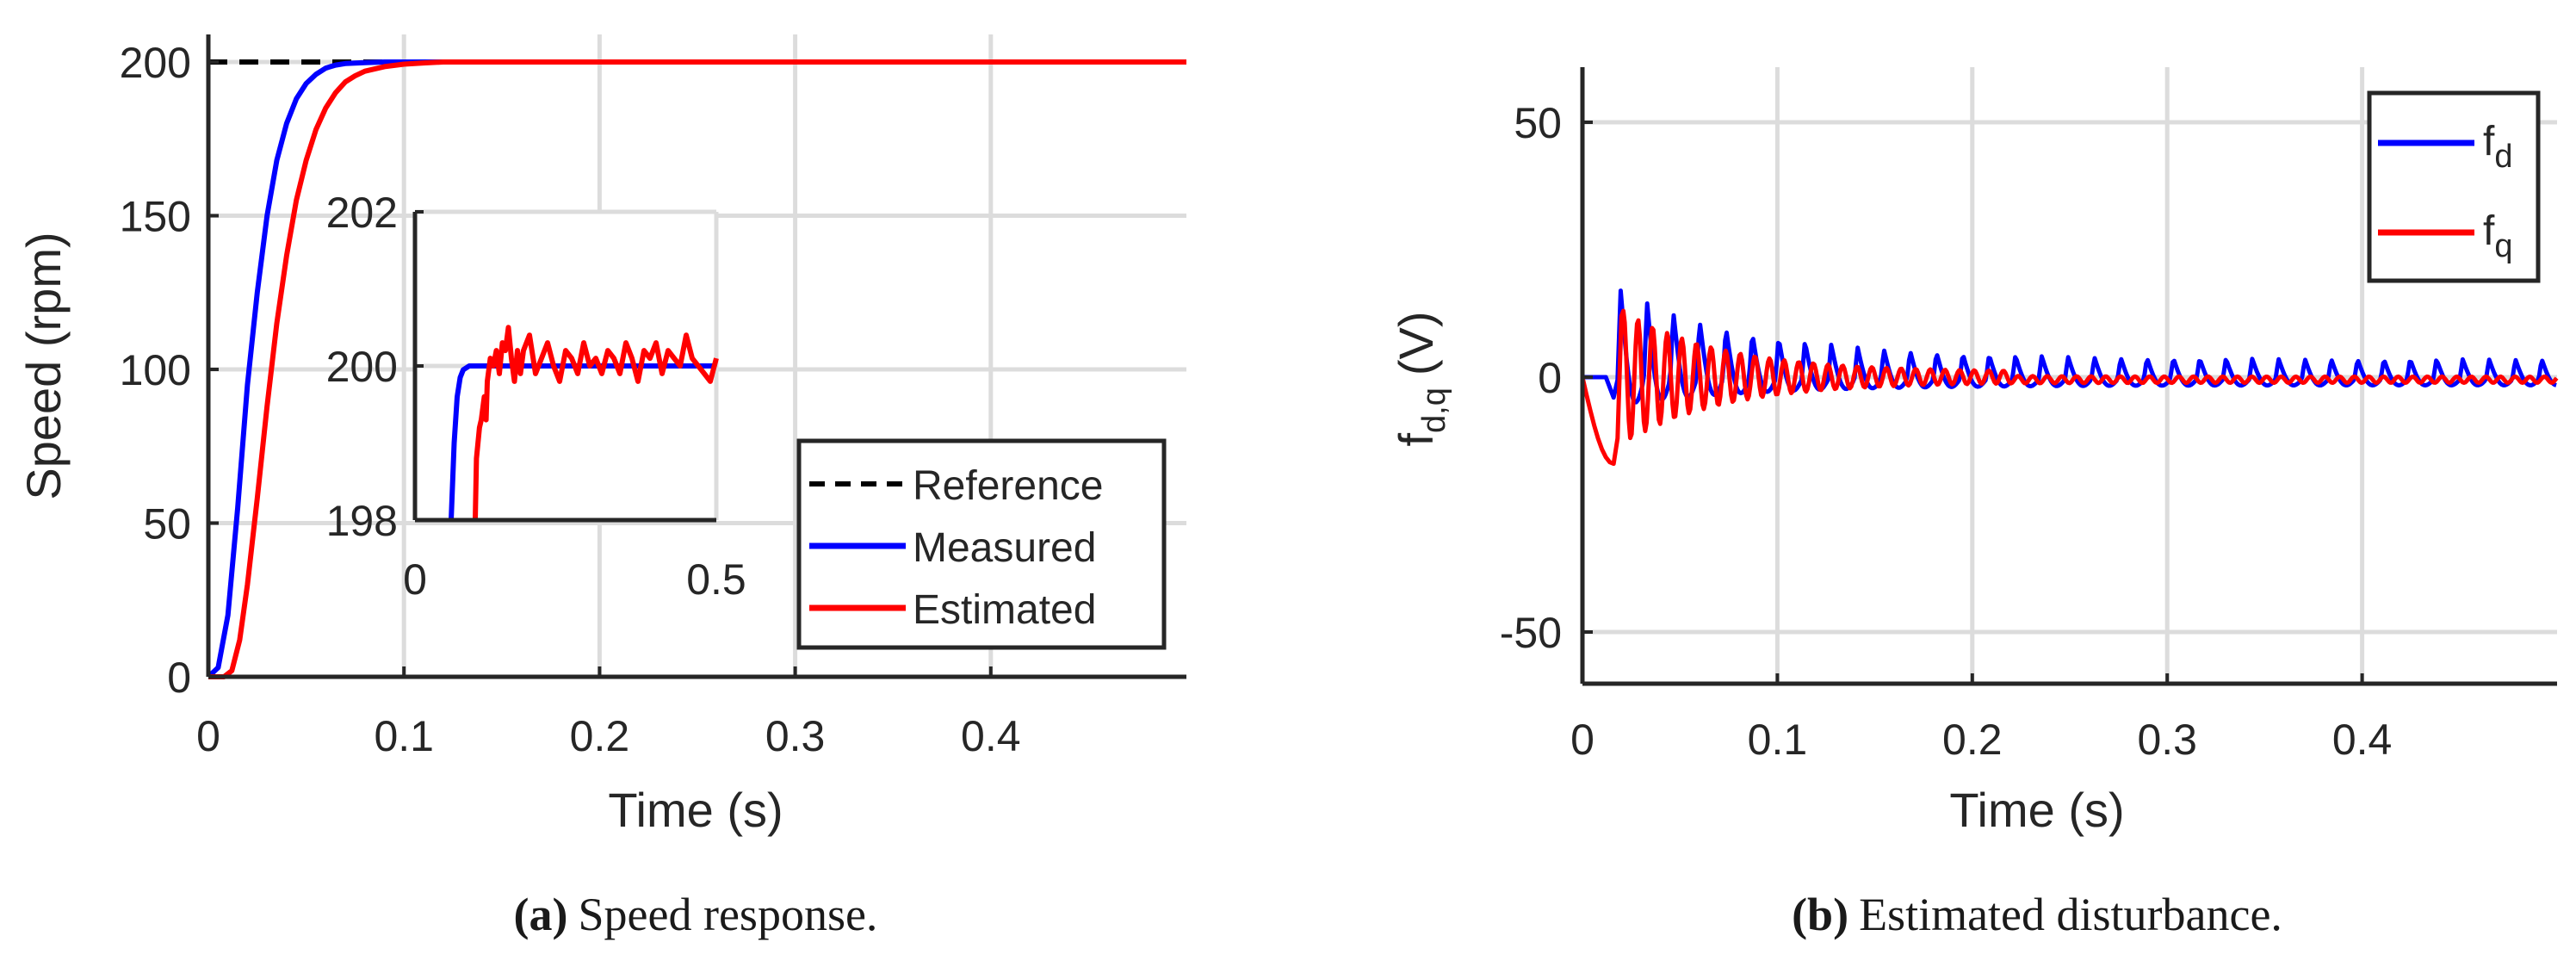 The height and width of the screenshot is (973, 2576). I want to click on y-tick-label: 100, so click(155, 370).